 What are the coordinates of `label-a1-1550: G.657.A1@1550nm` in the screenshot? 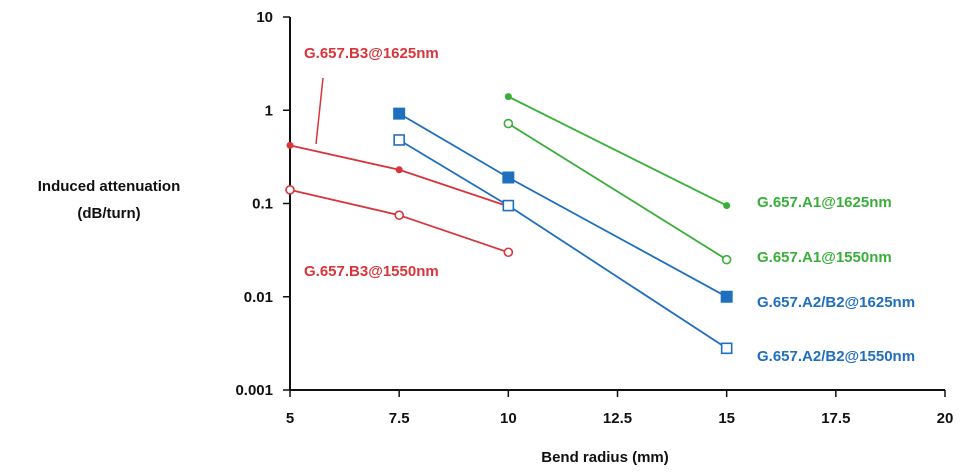 It's located at (824, 257).